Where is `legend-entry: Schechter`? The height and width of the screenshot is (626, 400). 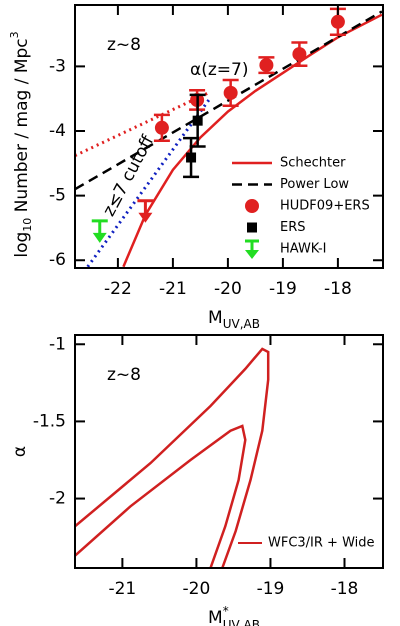
legend-entry: Schechter is located at coordinates (289, 163).